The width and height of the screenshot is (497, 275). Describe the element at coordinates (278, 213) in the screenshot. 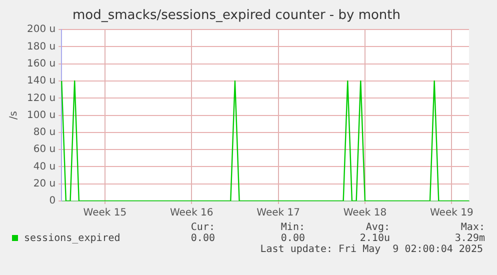

I see `x-tick-label: Week 17` at that location.